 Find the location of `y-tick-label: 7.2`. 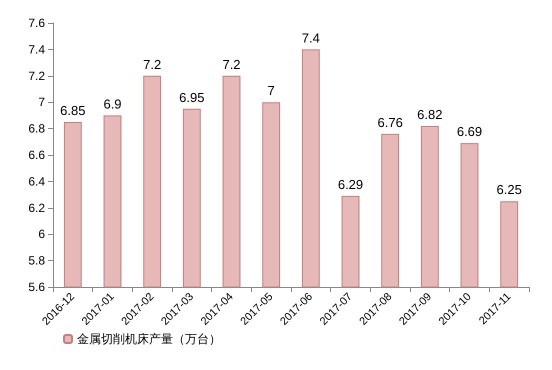

y-tick-label: 7.2 is located at coordinates (37, 75).